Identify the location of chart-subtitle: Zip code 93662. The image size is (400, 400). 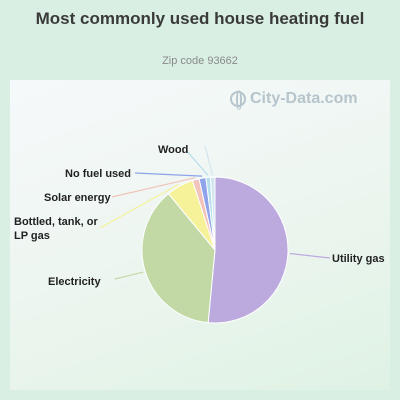
(200, 61).